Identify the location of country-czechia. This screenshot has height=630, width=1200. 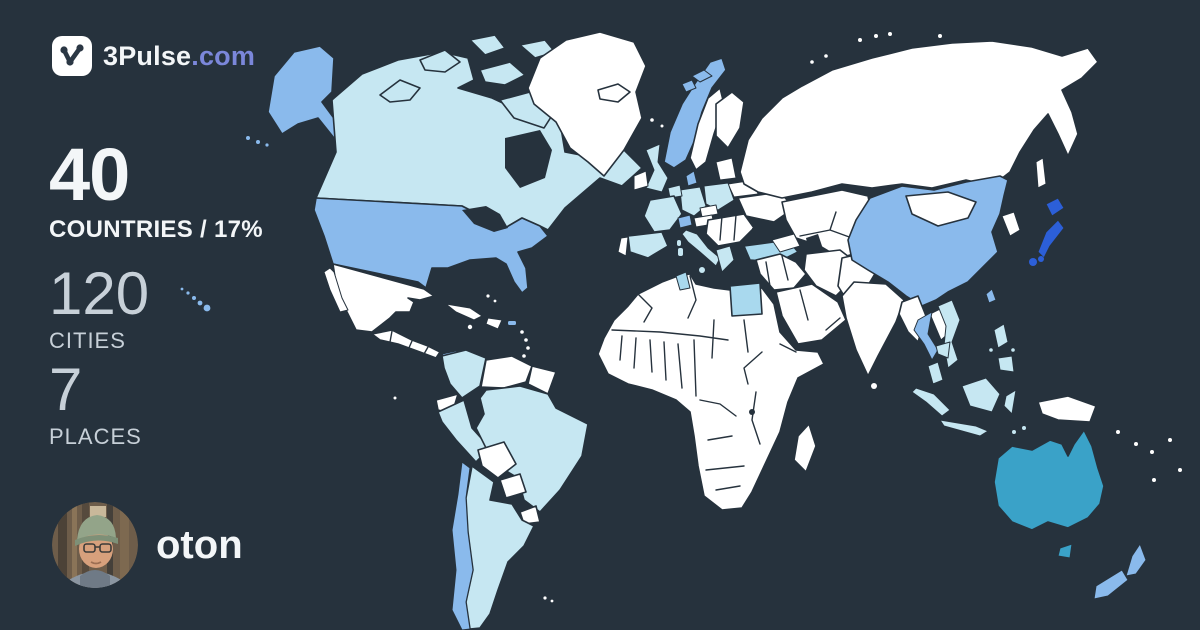
(709, 211).